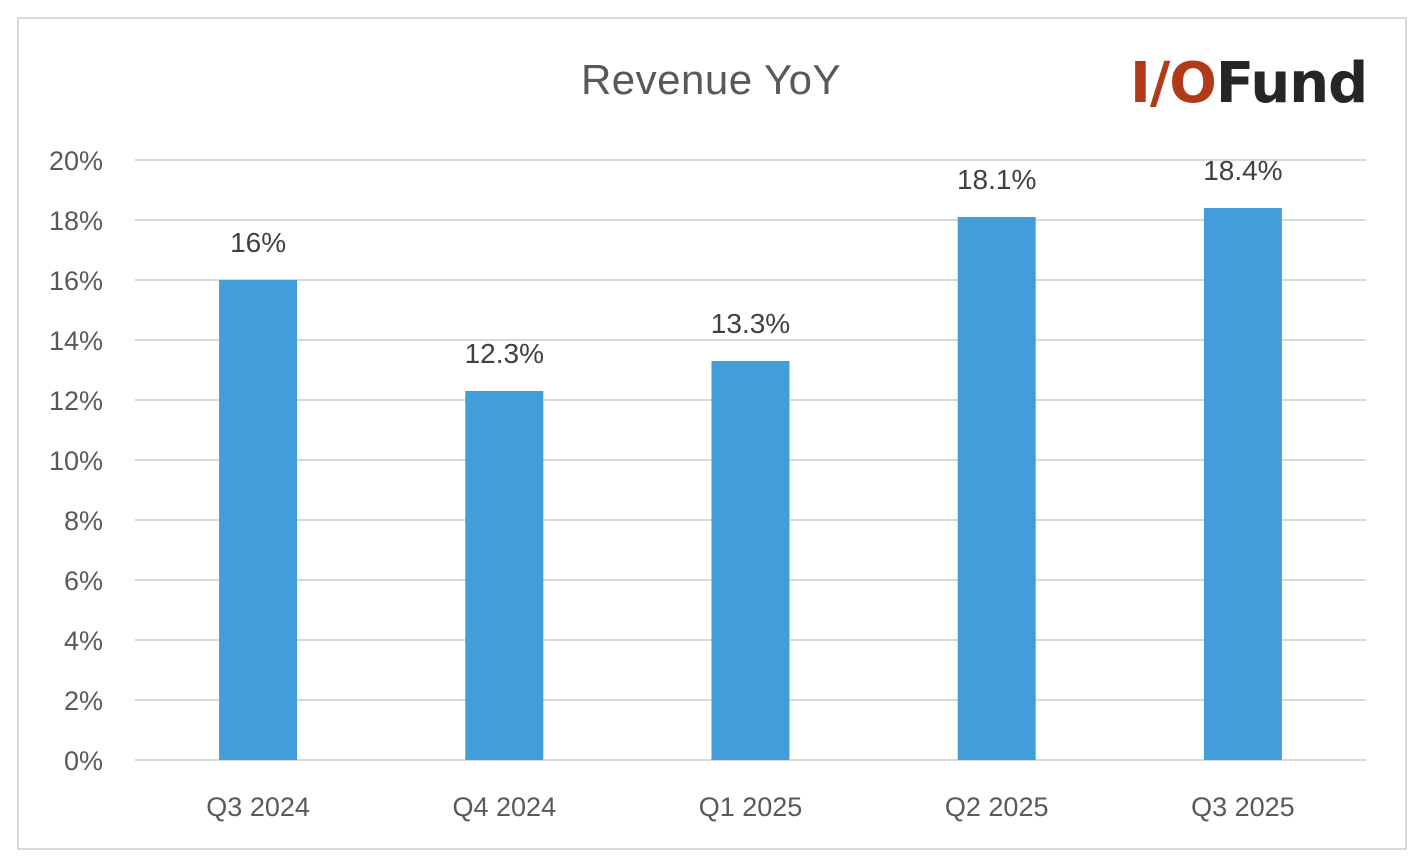  I want to click on chart-title: Revenue YoY, so click(711, 79).